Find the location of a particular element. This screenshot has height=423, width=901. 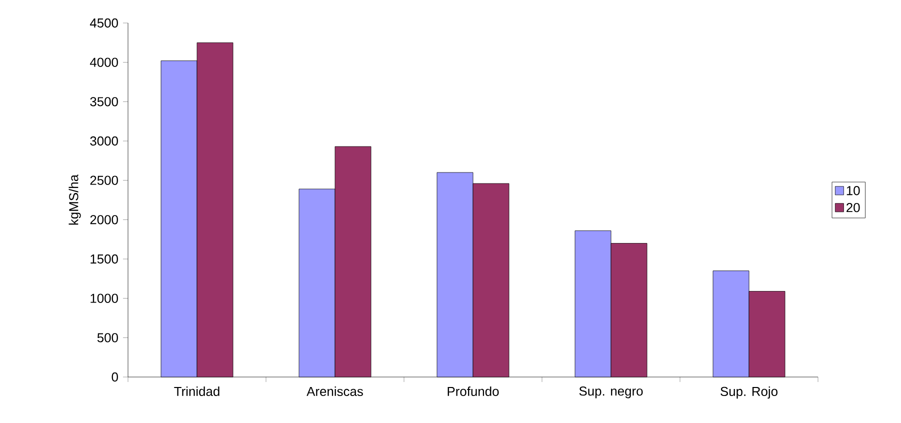

legend-label: 10 is located at coordinates (853, 191).